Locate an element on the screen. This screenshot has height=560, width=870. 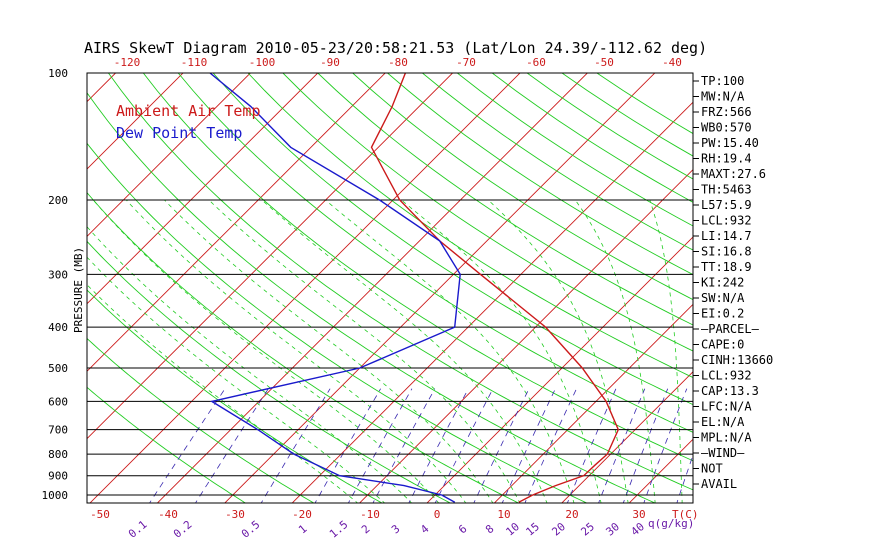
top-temp-tick: -60 is located at coordinates (536, 62).